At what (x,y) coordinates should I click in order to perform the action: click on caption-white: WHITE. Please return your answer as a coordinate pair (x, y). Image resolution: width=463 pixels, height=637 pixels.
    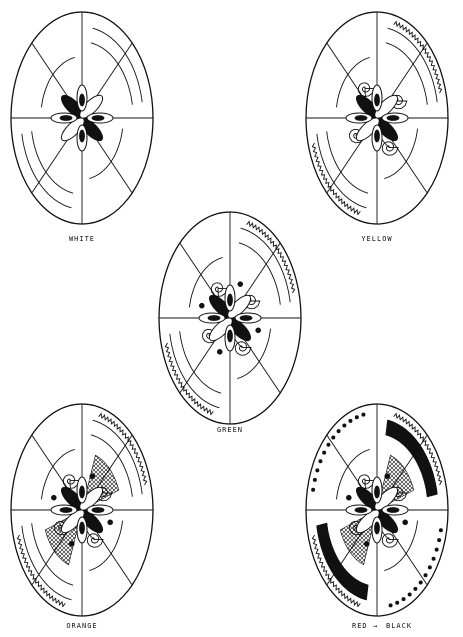
    Looking at the image, I should click on (82, 239).